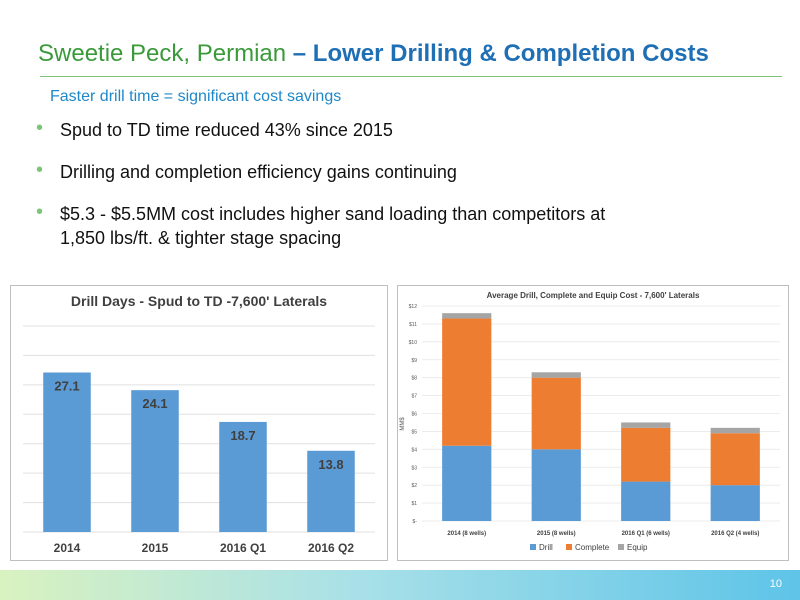 The width and height of the screenshot is (800, 600). Describe the element at coordinates (66, 385) in the screenshot. I see `data-label: 27.1` at that location.